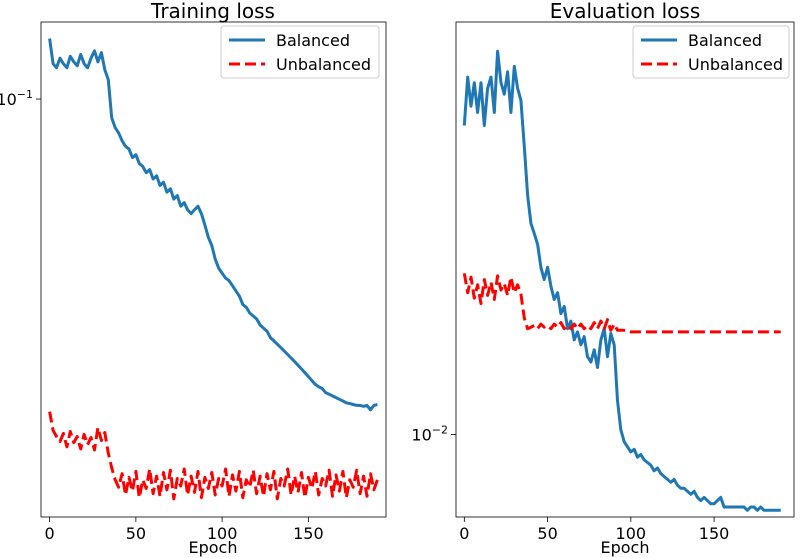  What do you see at coordinates (429, 433) in the screenshot?
I see `y-tick-label: 10⁻²` at bounding box center [429, 433].